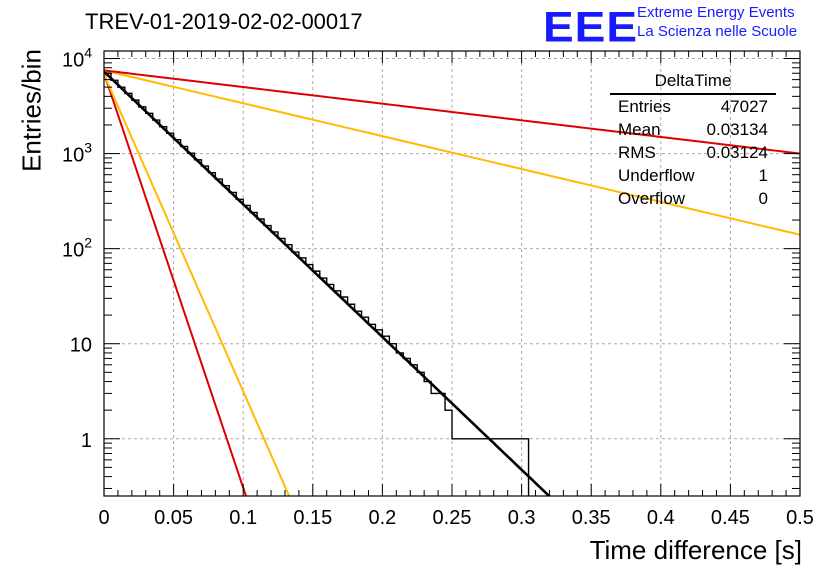 The image size is (836, 572). I want to click on stats-label: RMS, so click(637, 152).